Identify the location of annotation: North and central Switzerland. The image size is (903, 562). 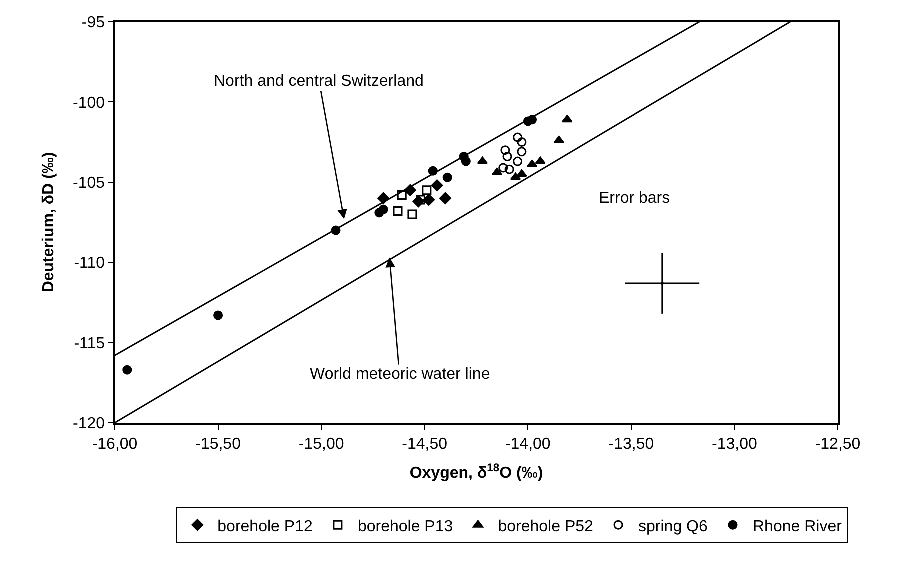
(319, 81).